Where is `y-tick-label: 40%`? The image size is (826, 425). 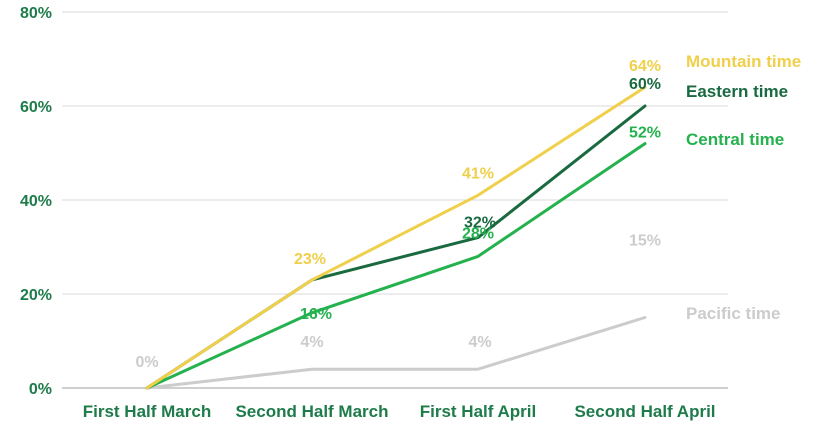
y-tick-label: 40% is located at coordinates (36, 201).